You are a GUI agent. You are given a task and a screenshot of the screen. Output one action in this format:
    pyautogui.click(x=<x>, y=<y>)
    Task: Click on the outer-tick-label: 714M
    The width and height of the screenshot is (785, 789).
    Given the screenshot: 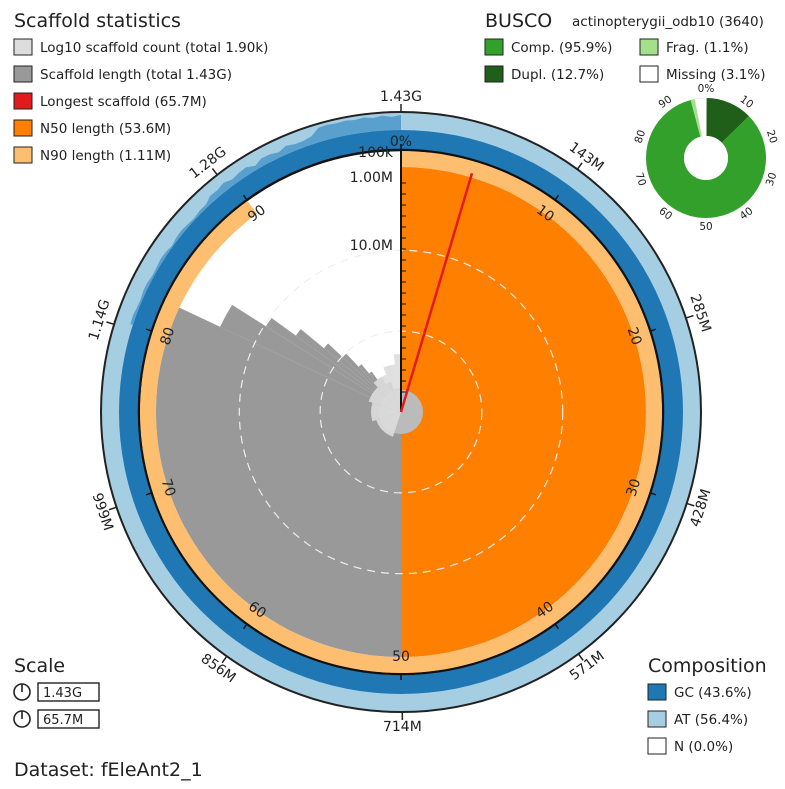 What is the action you would take?
    pyautogui.click(x=402, y=727)
    